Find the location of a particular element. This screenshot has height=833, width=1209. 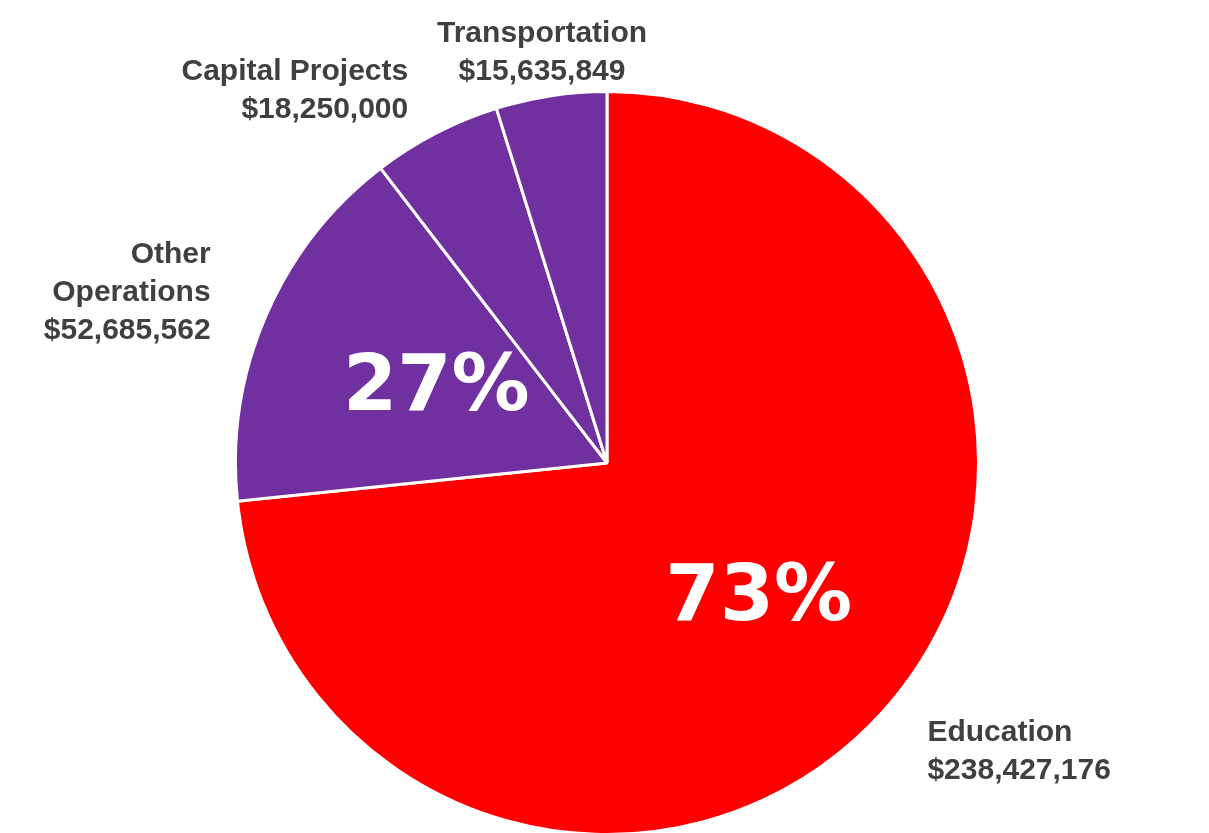

data-label: $15,635,849 is located at coordinates (542, 69).